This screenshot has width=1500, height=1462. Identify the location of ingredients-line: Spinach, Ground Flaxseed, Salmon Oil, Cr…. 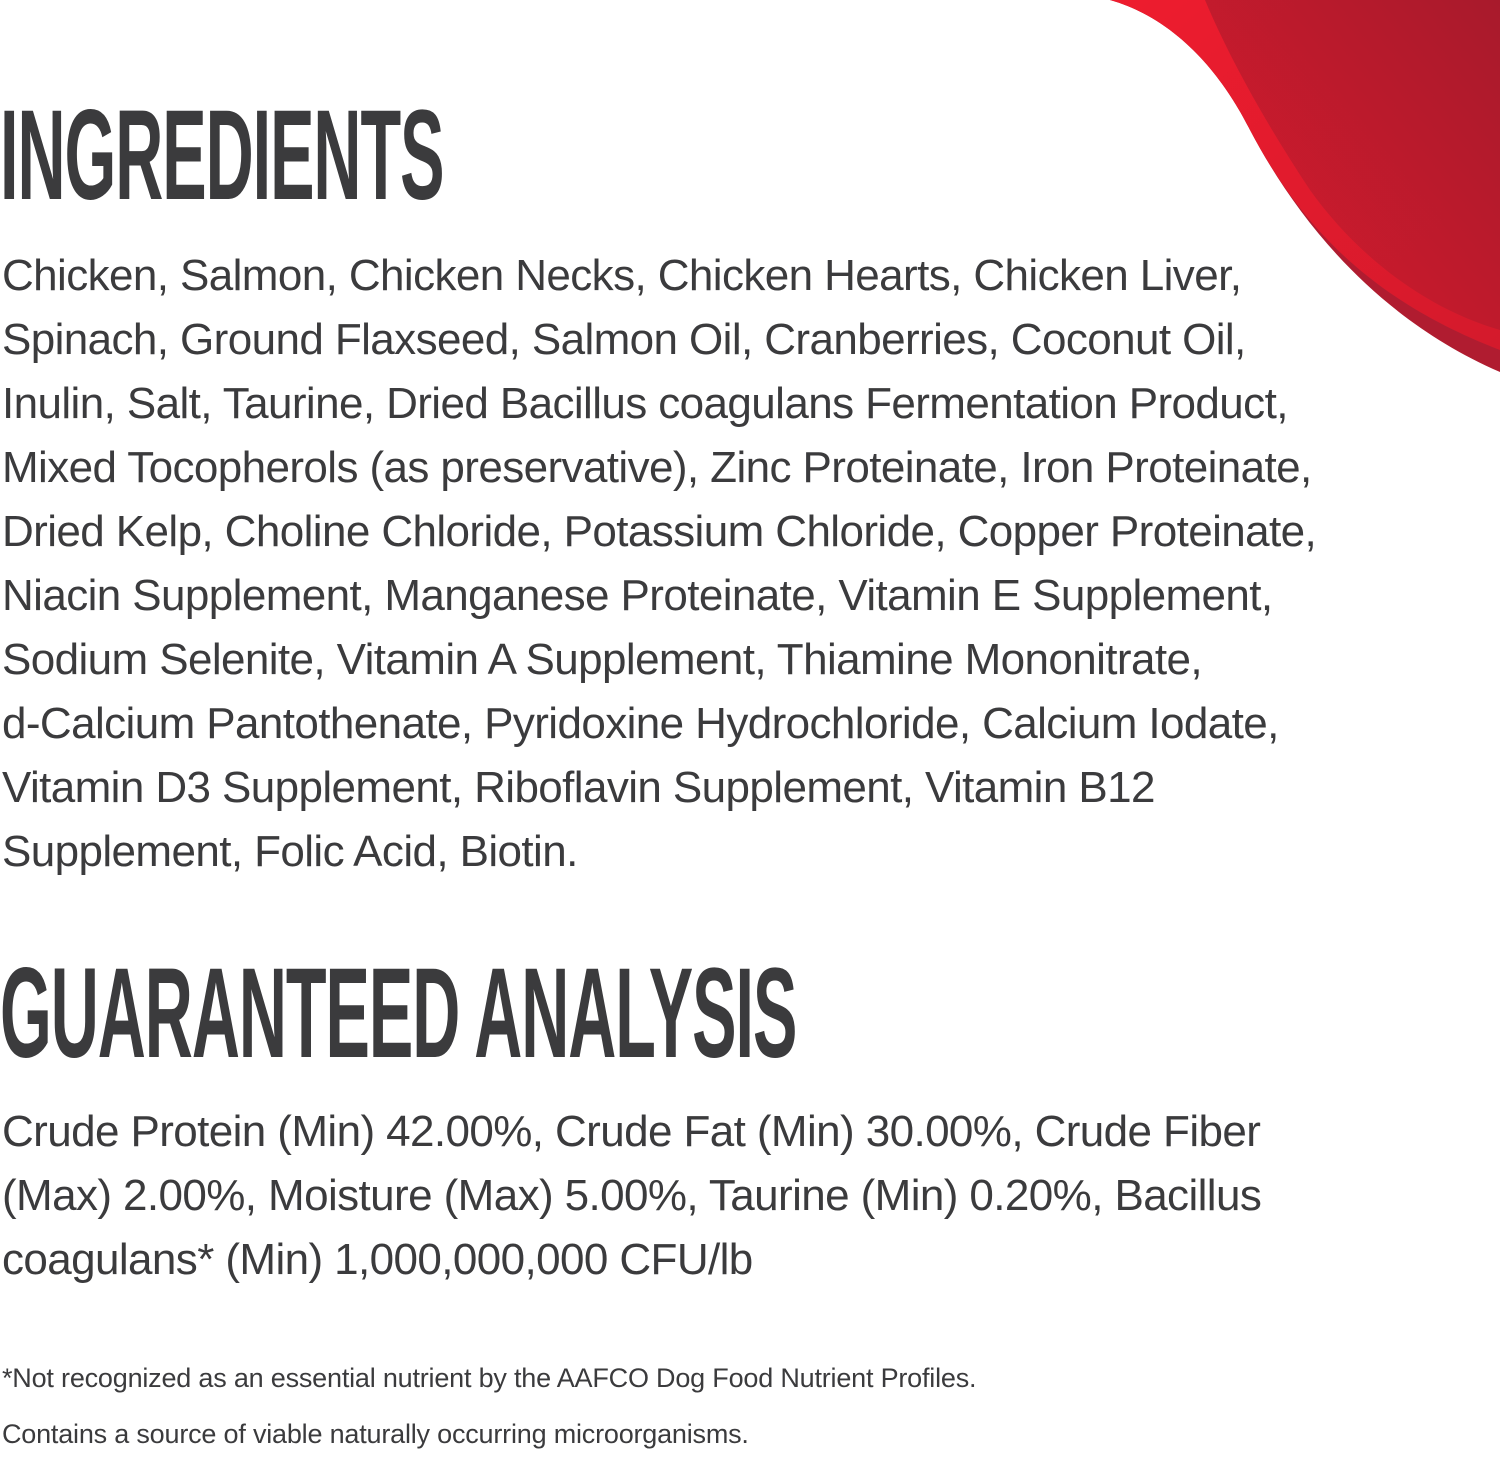
(624, 339).